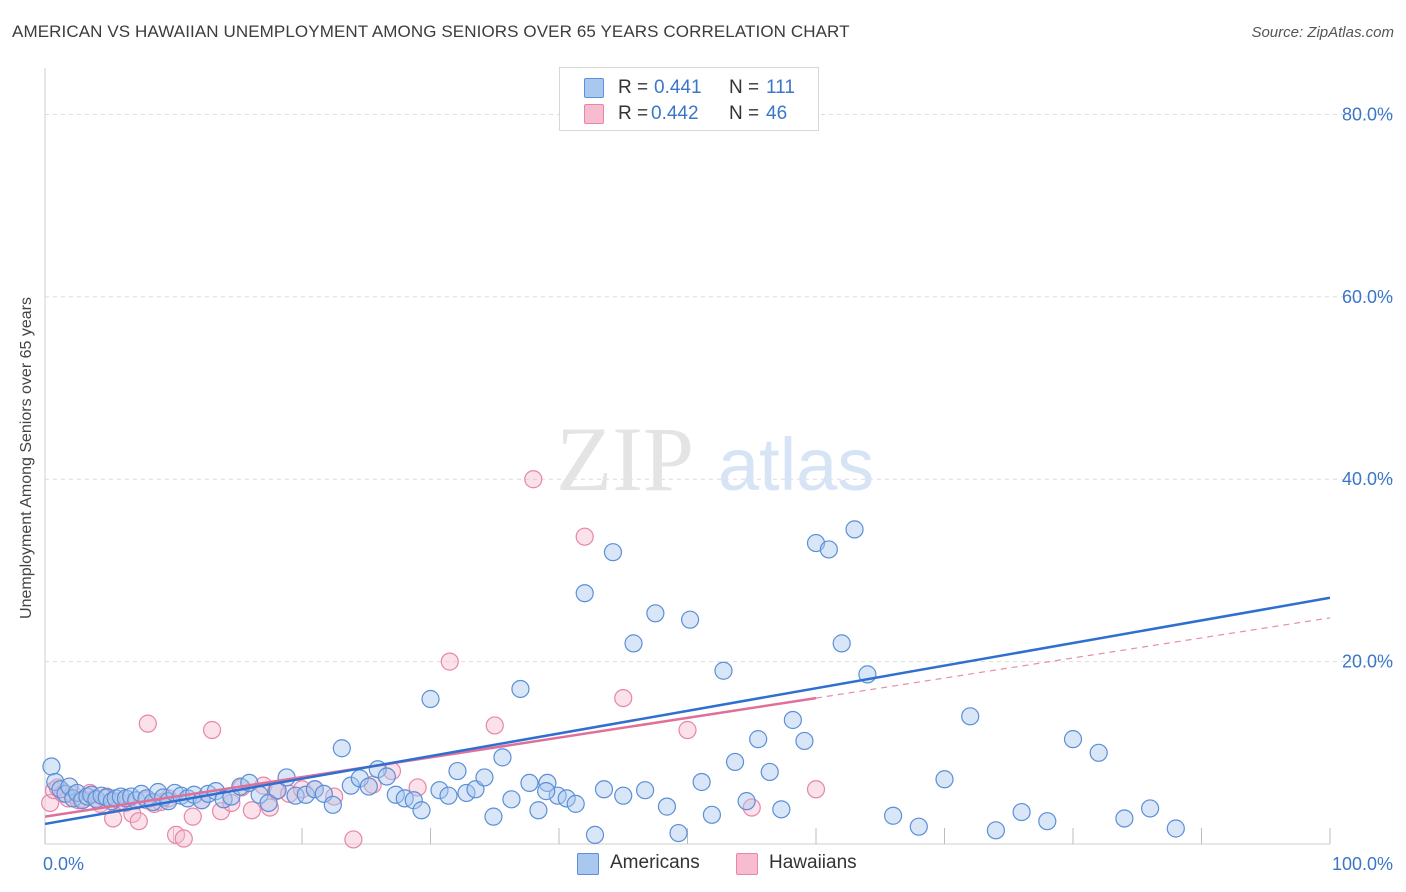 The image size is (1406, 892). I want to click on y-tick-label: 80.0%, so click(1367, 114).